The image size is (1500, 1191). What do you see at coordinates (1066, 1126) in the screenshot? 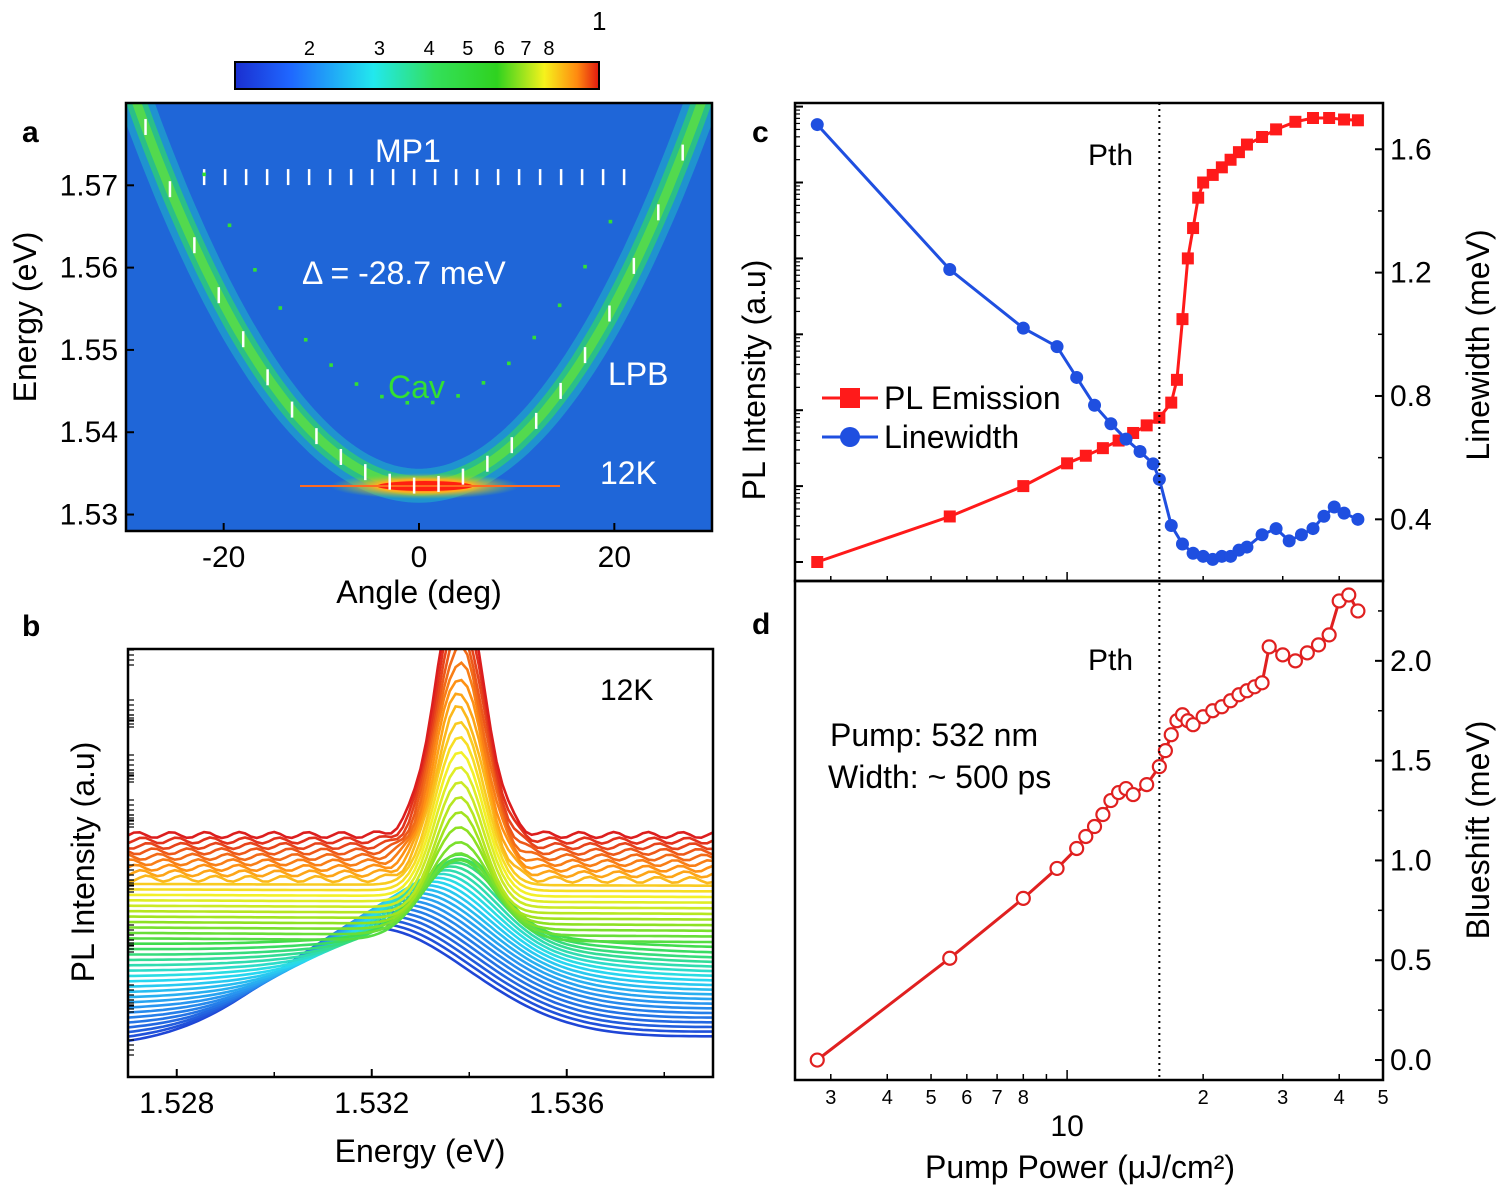
I see `x-tick-label-major: 10` at bounding box center [1066, 1126].